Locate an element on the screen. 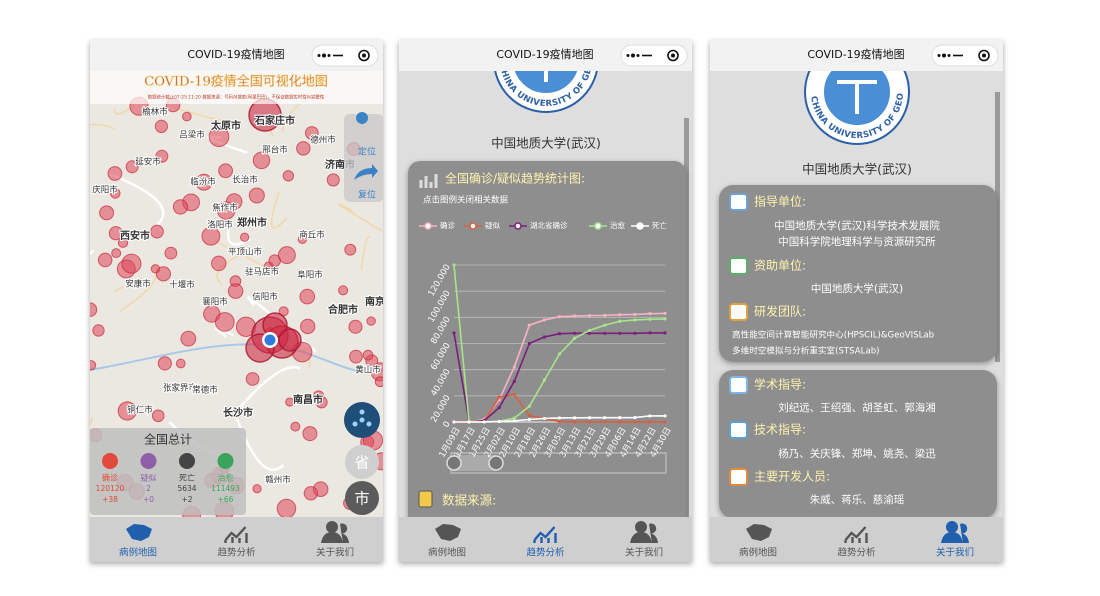  info-card is located at coordinates (858, 444).